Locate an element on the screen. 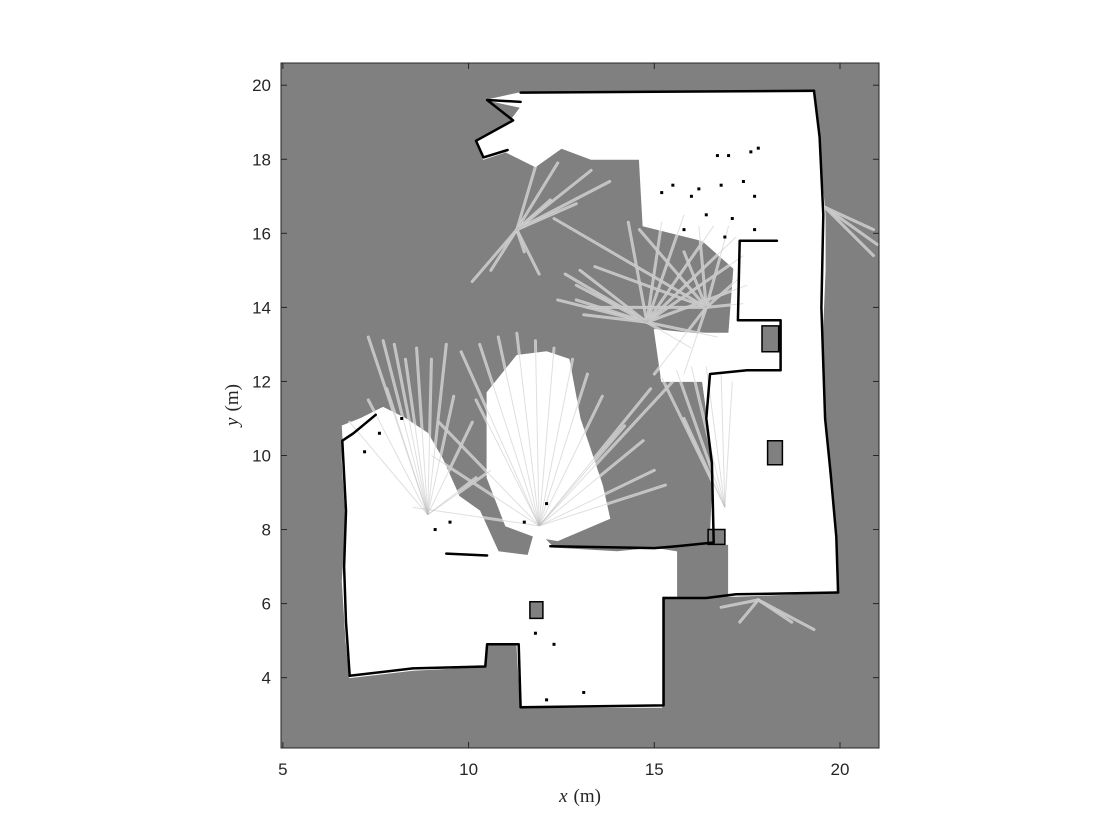 This screenshot has width=1120, height=840. x-axis-label-var: x is located at coordinates (563, 796).